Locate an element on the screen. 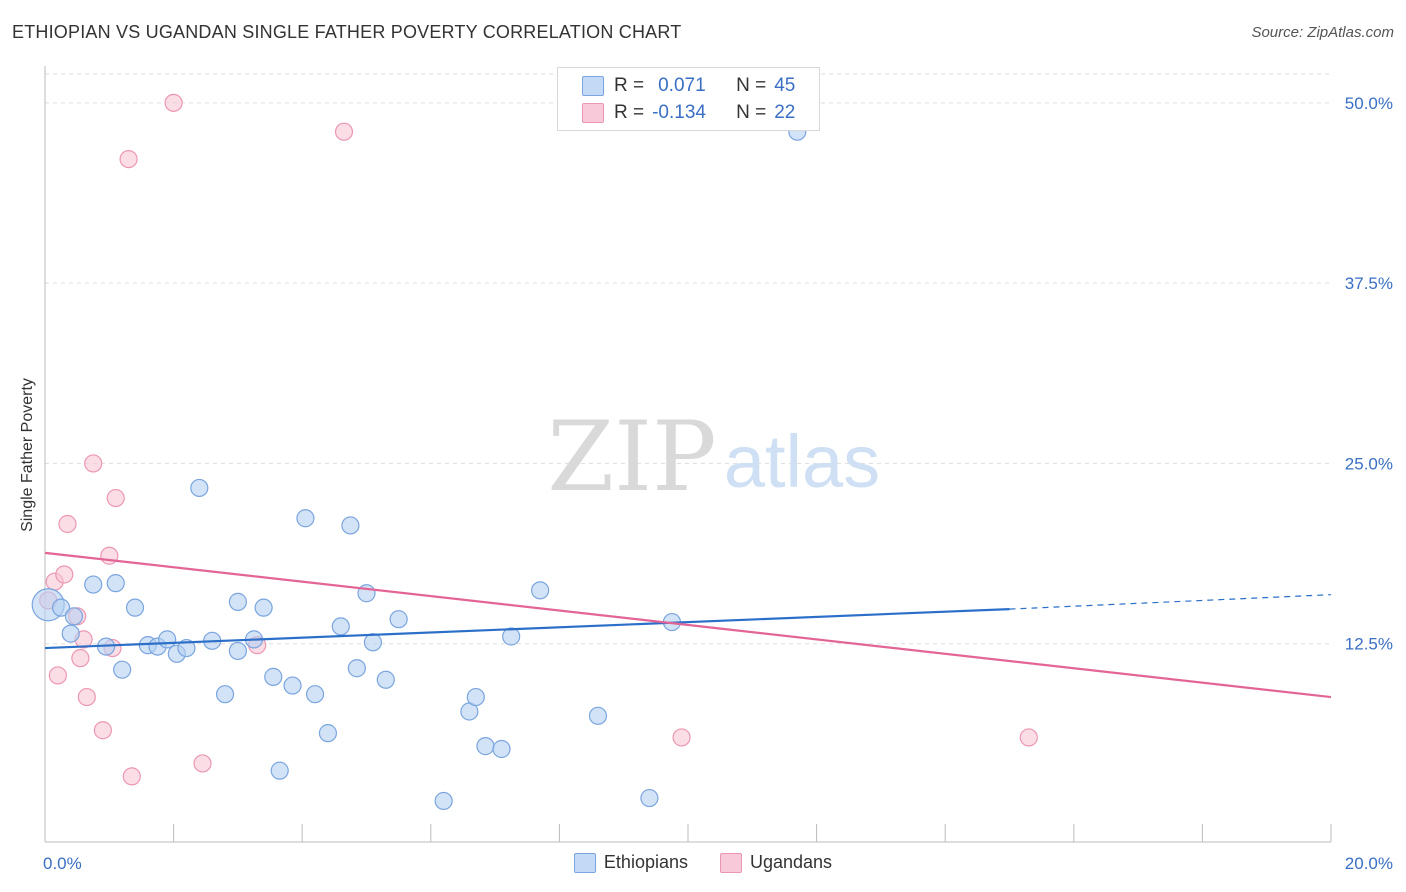 This screenshot has height=892, width=1406. watermark-atlas: atlas is located at coordinates (802, 461).